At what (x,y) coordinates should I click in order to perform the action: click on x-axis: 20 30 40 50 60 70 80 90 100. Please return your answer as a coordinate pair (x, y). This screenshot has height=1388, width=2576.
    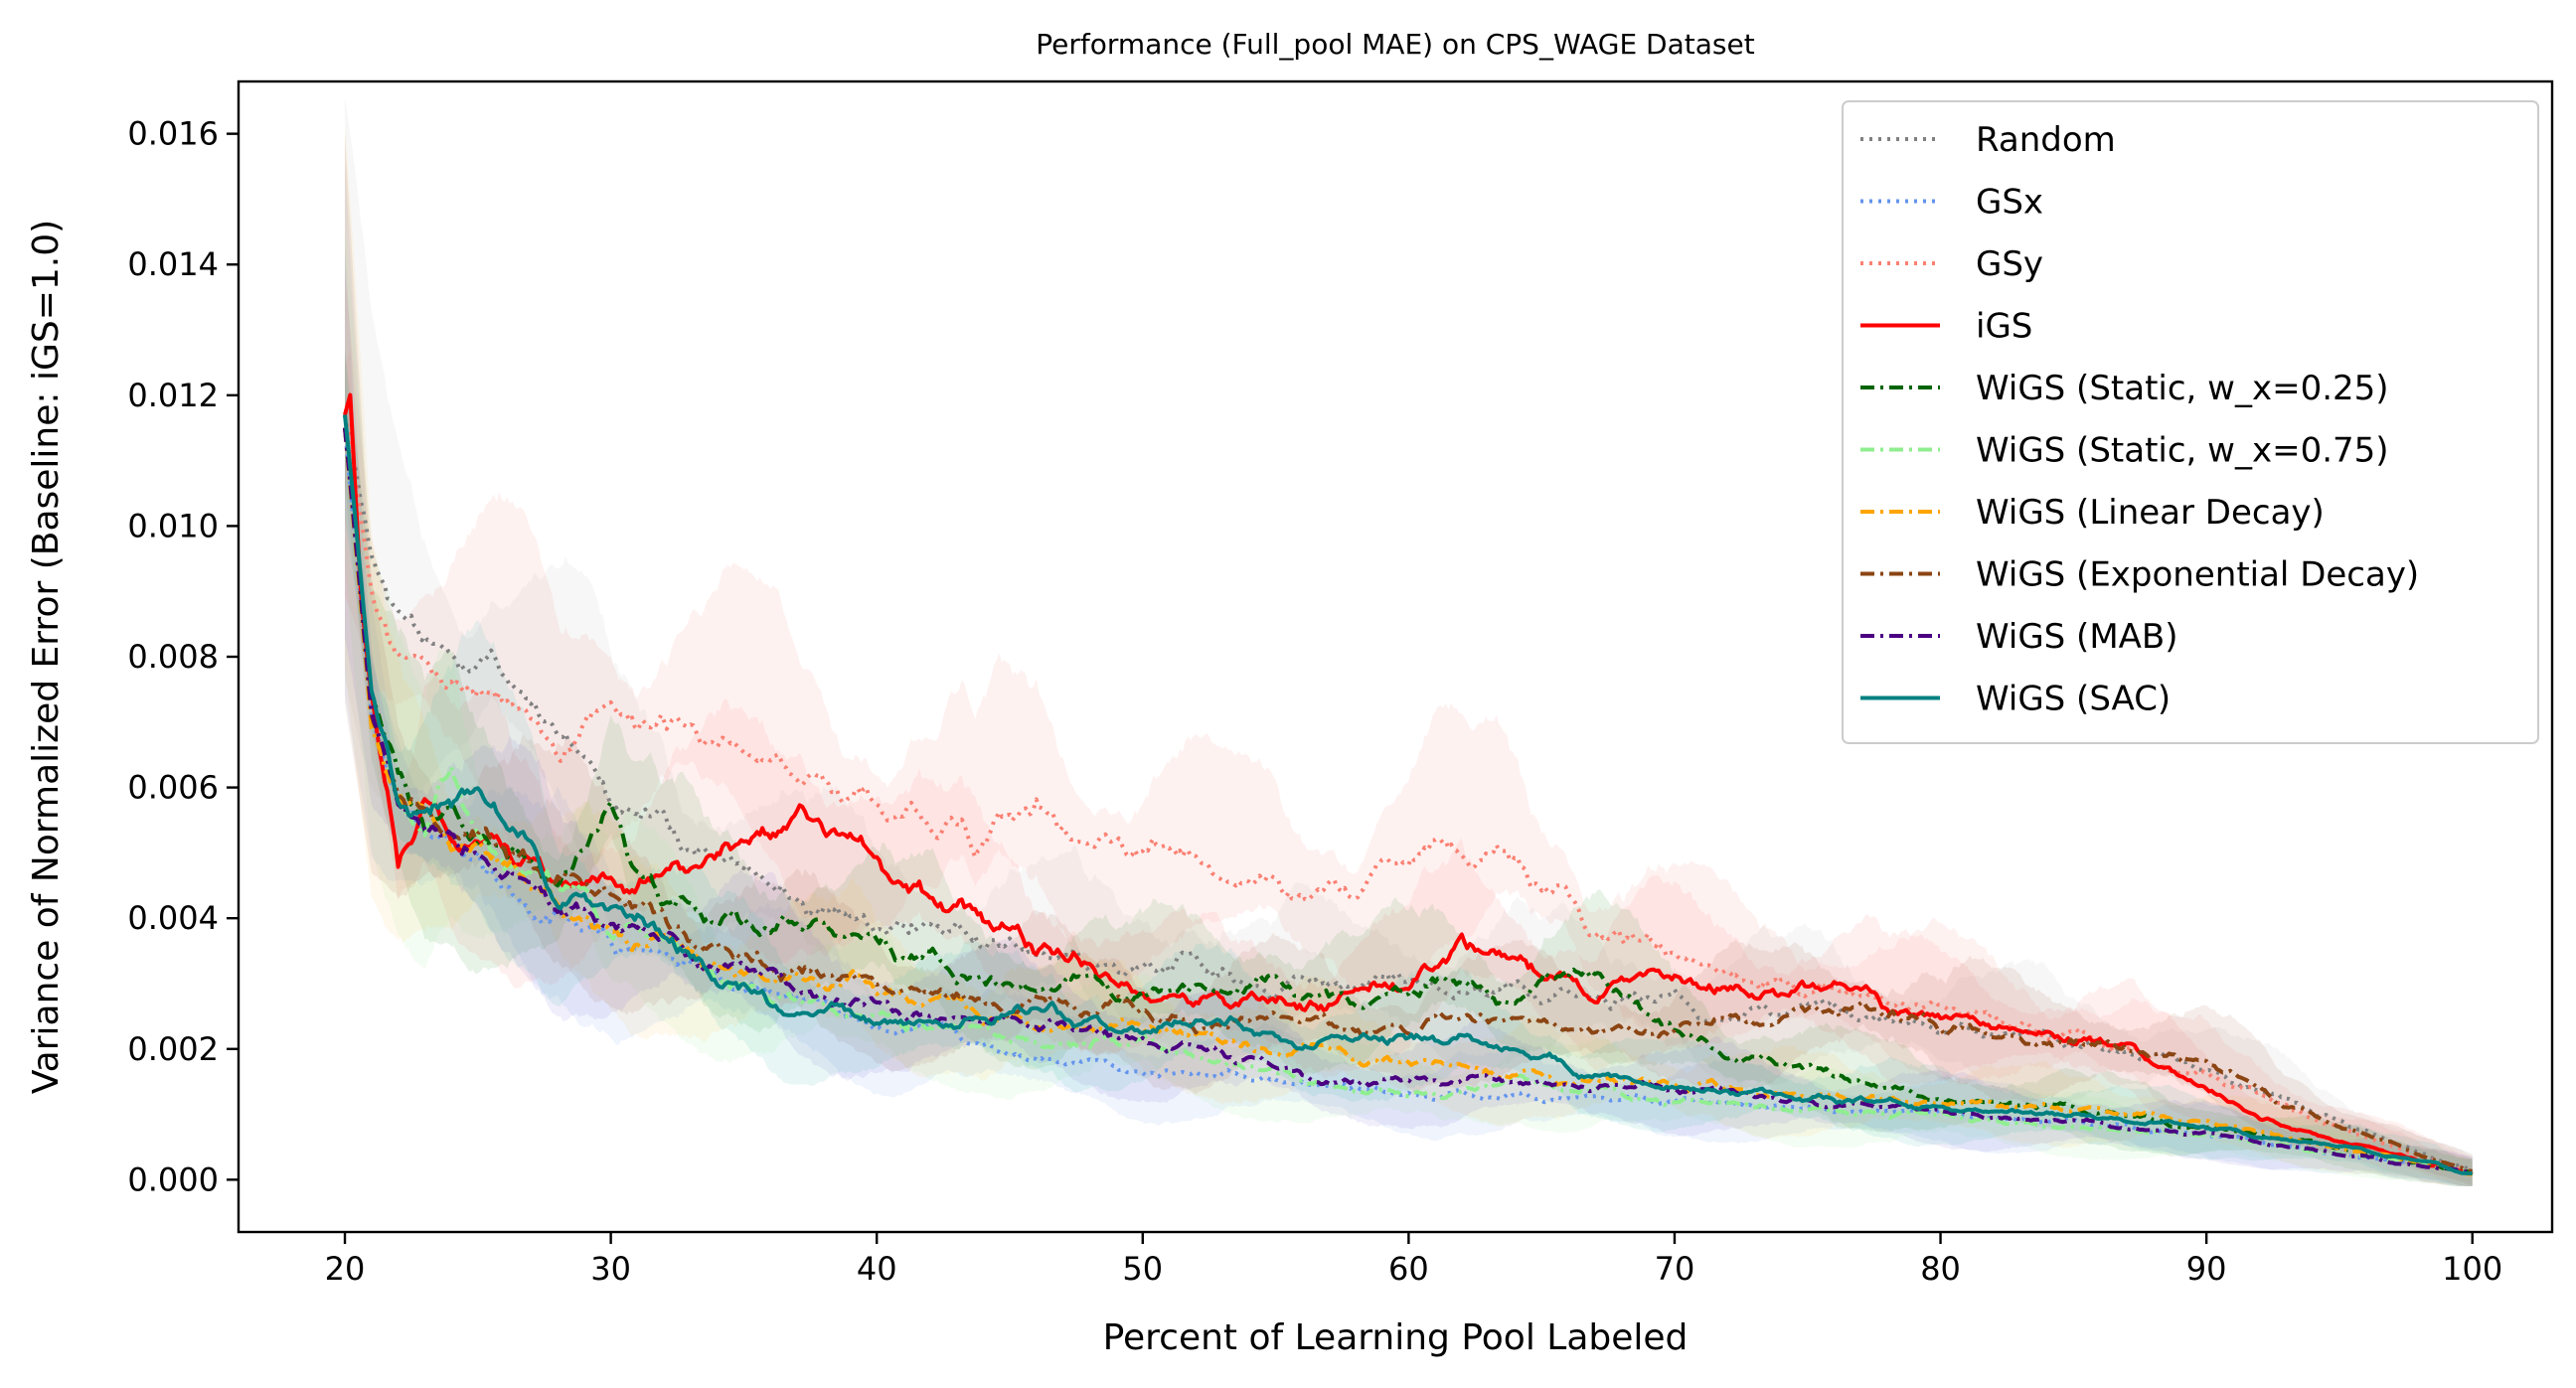
    Looking at the image, I should click on (1413, 1260).